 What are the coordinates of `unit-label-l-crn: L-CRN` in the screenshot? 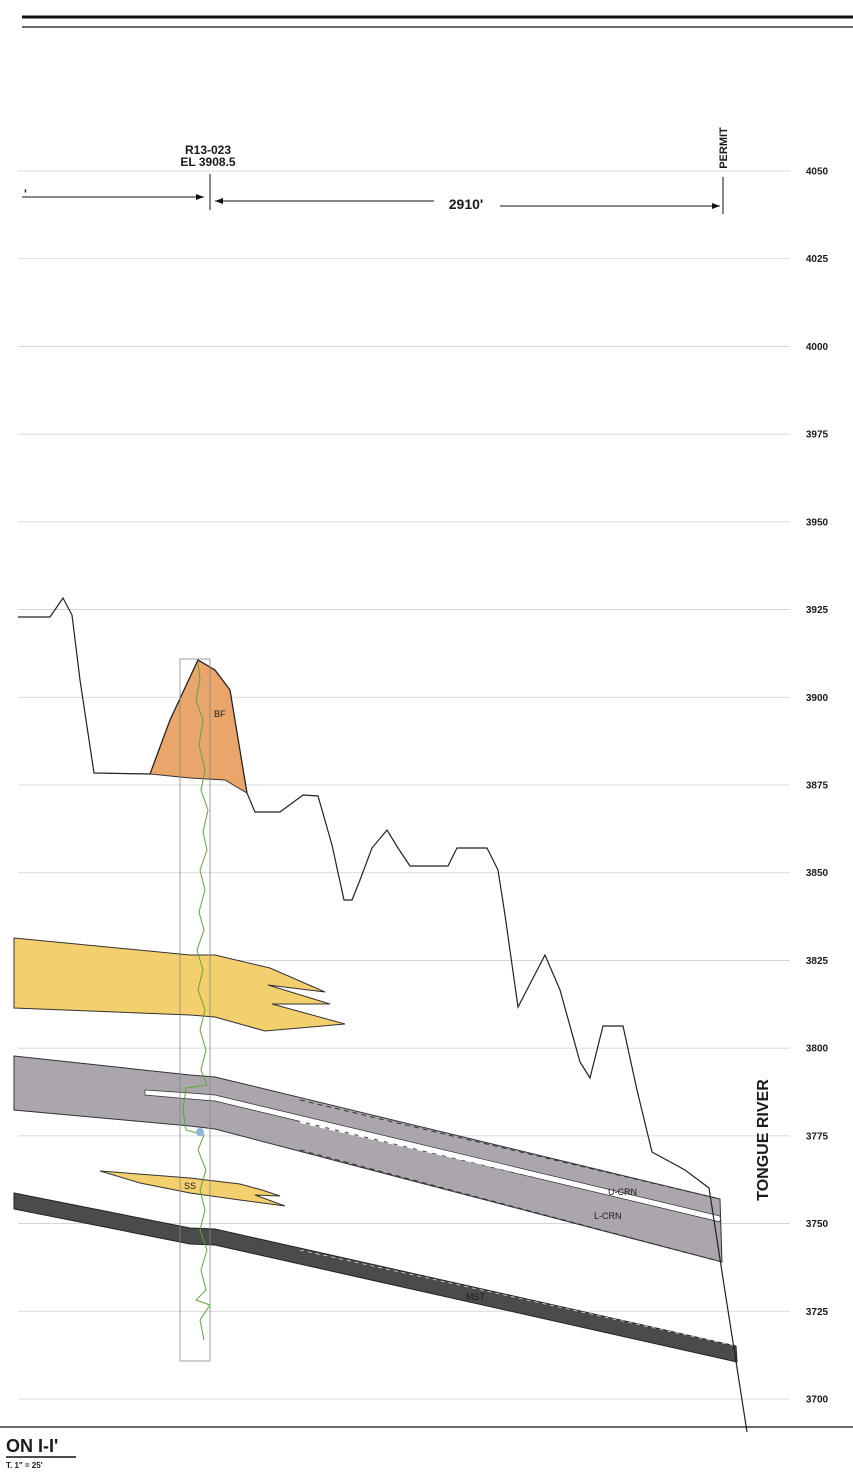 It's located at (608, 1216).